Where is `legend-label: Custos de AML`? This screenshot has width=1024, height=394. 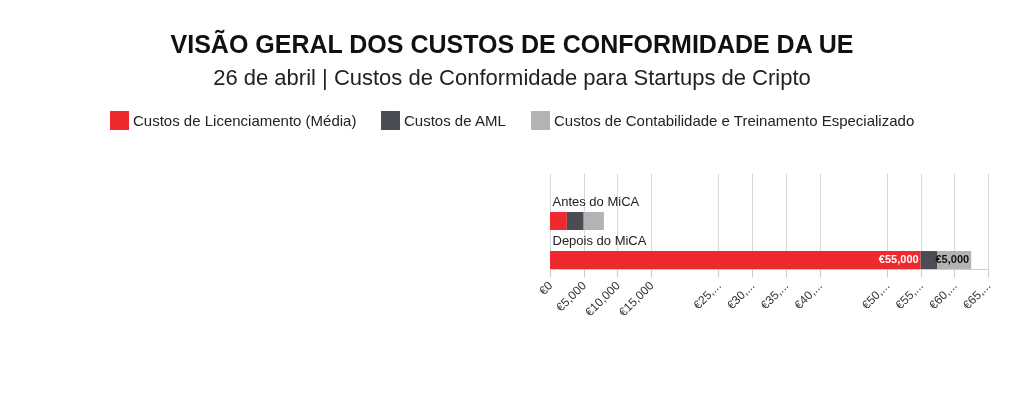 legend-label: Custos de AML is located at coordinates (455, 120).